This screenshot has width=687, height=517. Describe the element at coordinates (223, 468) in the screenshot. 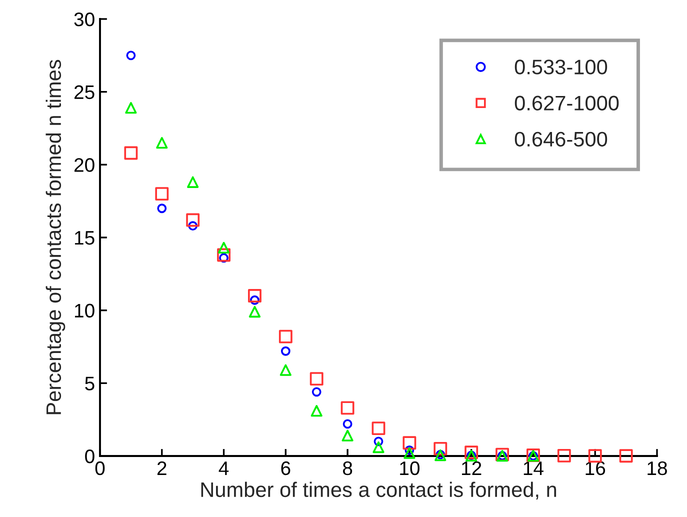

I see `x-tick-label: 4` at that location.